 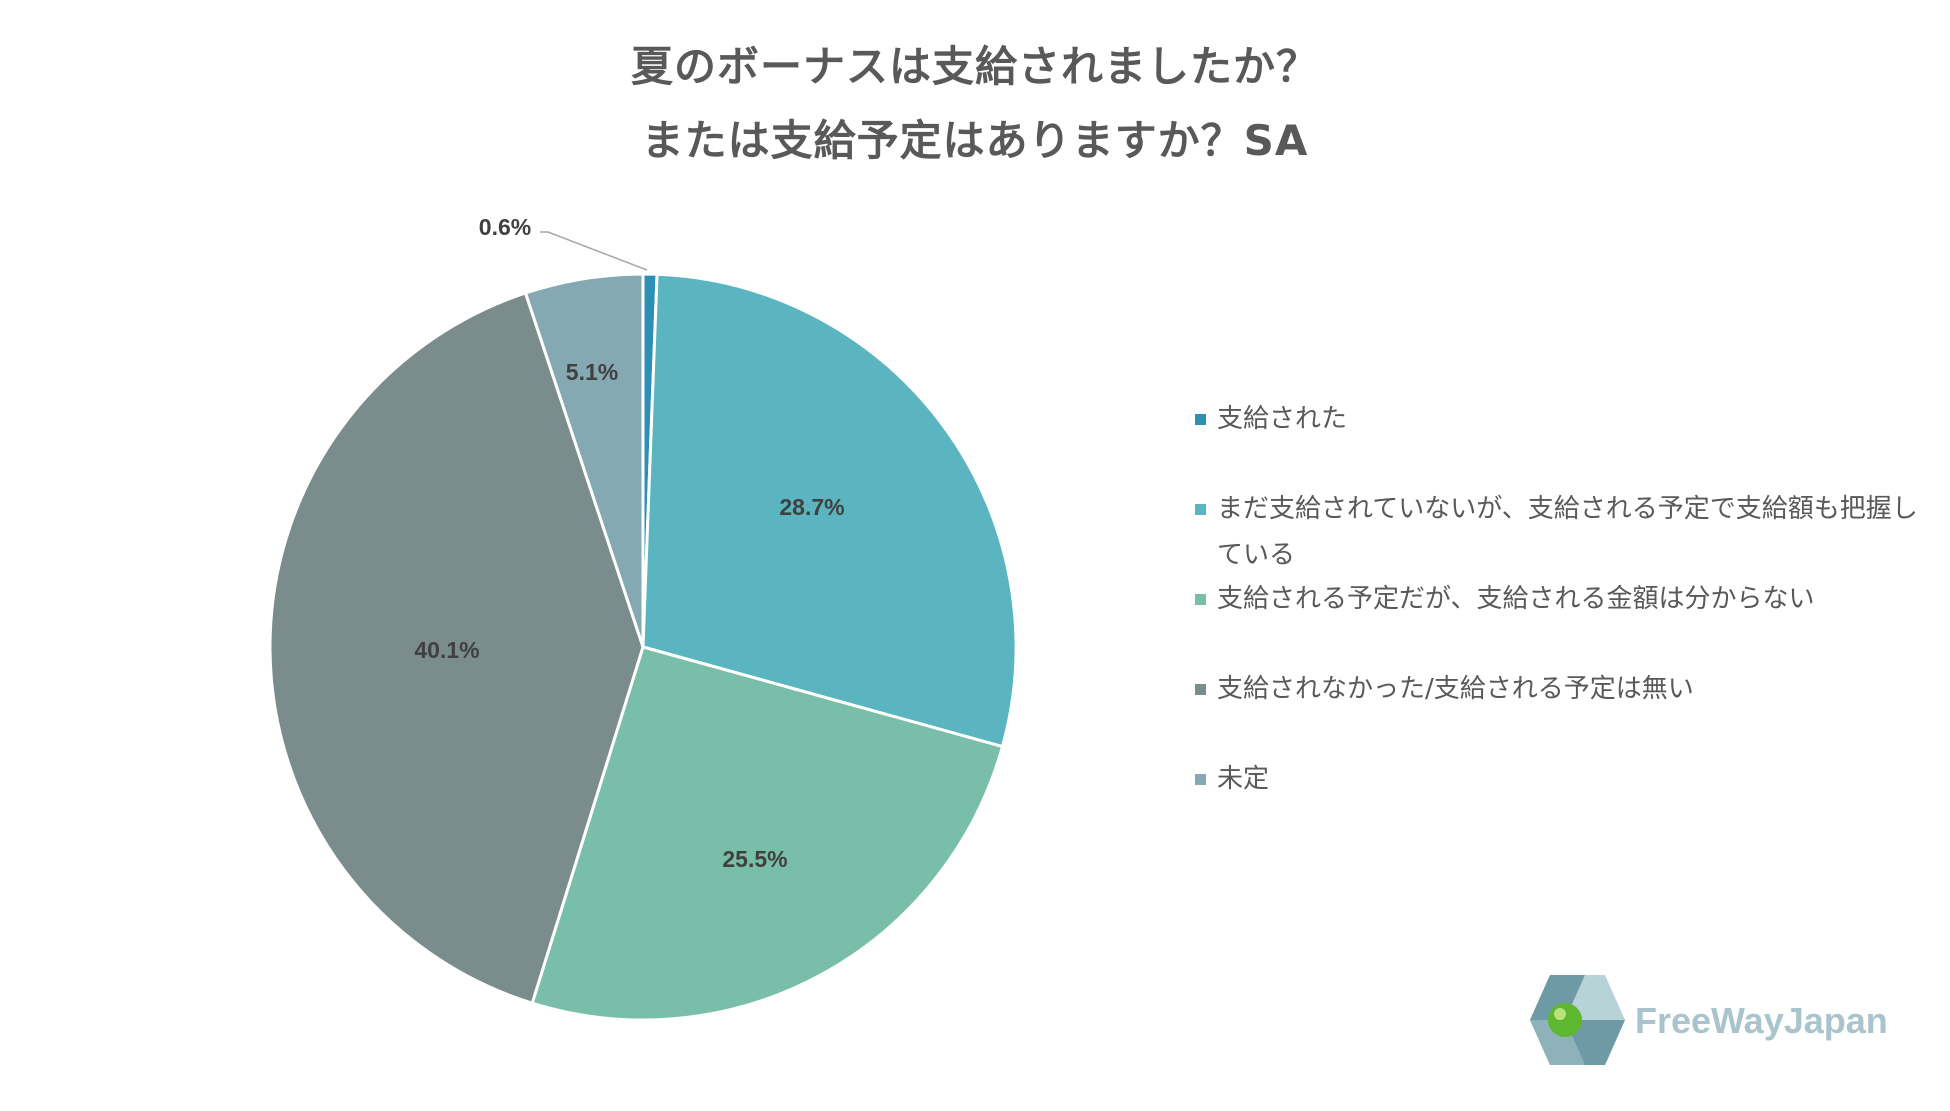 What do you see at coordinates (811, 507) in the screenshot?
I see `slice-label-1: 28.7%` at bounding box center [811, 507].